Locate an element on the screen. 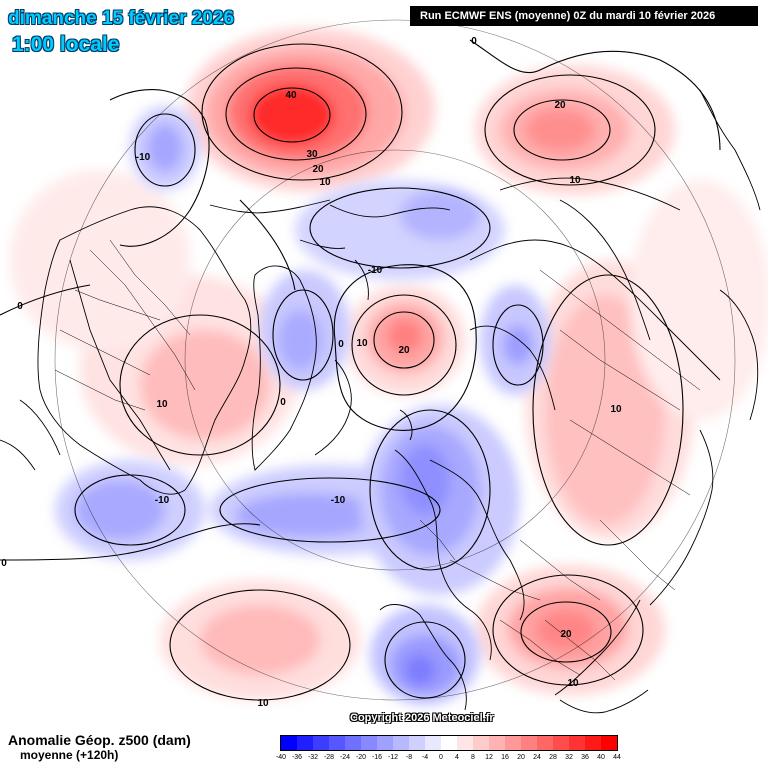 Image resolution: width=768 pixels, height=768 pixels. color-scale-label: 20 is located at coordinates (521, 757).